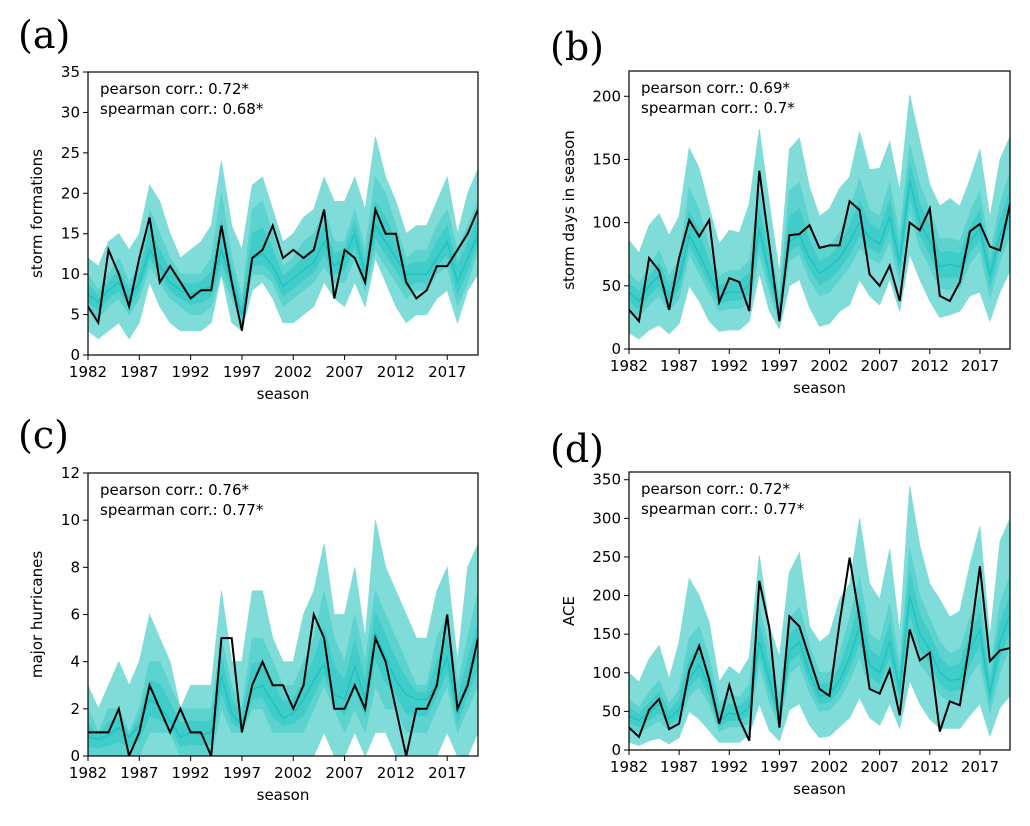 The width and height of the screenshot is (1030, 826). Describe the element at coordinates (75, 315) in the screenshot. I see `y-tick-label: 5` at that location.